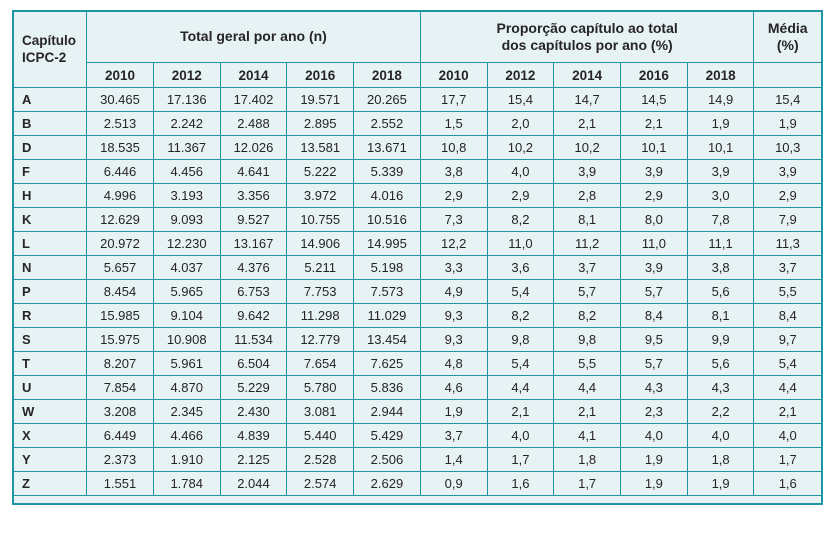  I want to click on total-cell: 12.629, so click(120, 219).